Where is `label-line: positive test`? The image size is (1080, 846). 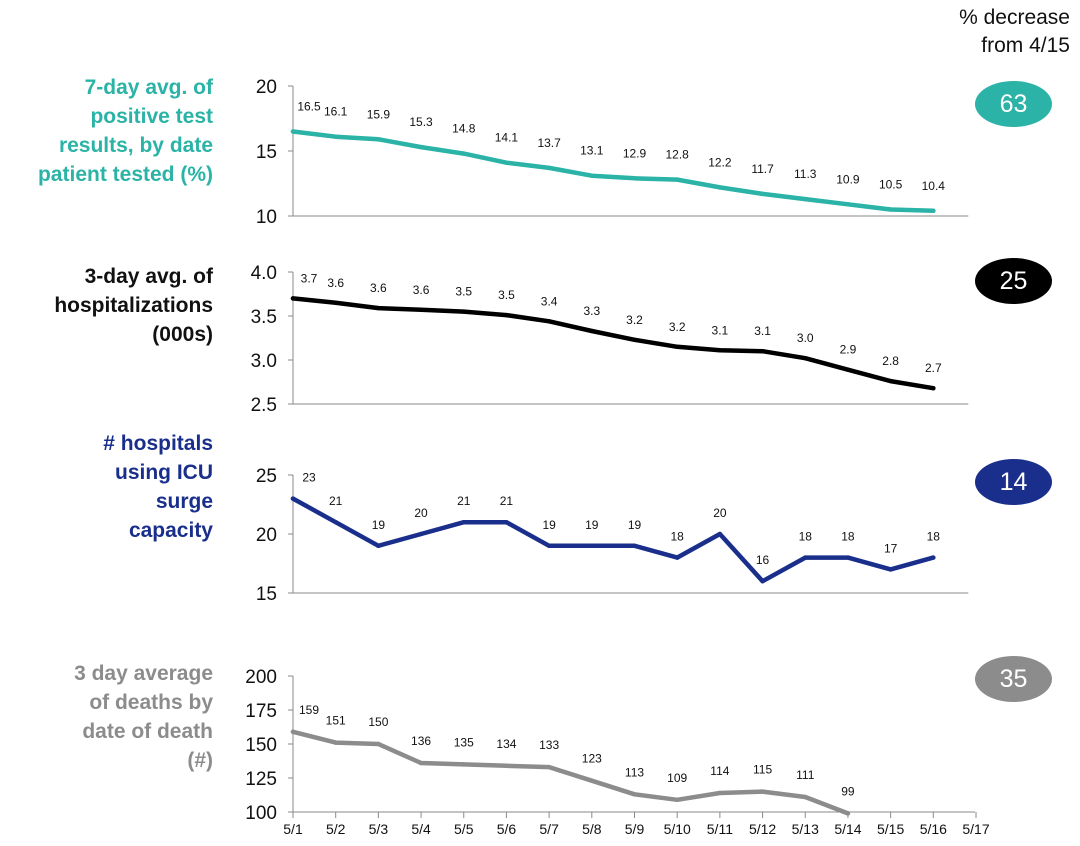
label-line: positive test is located at coordinates (151, 116).